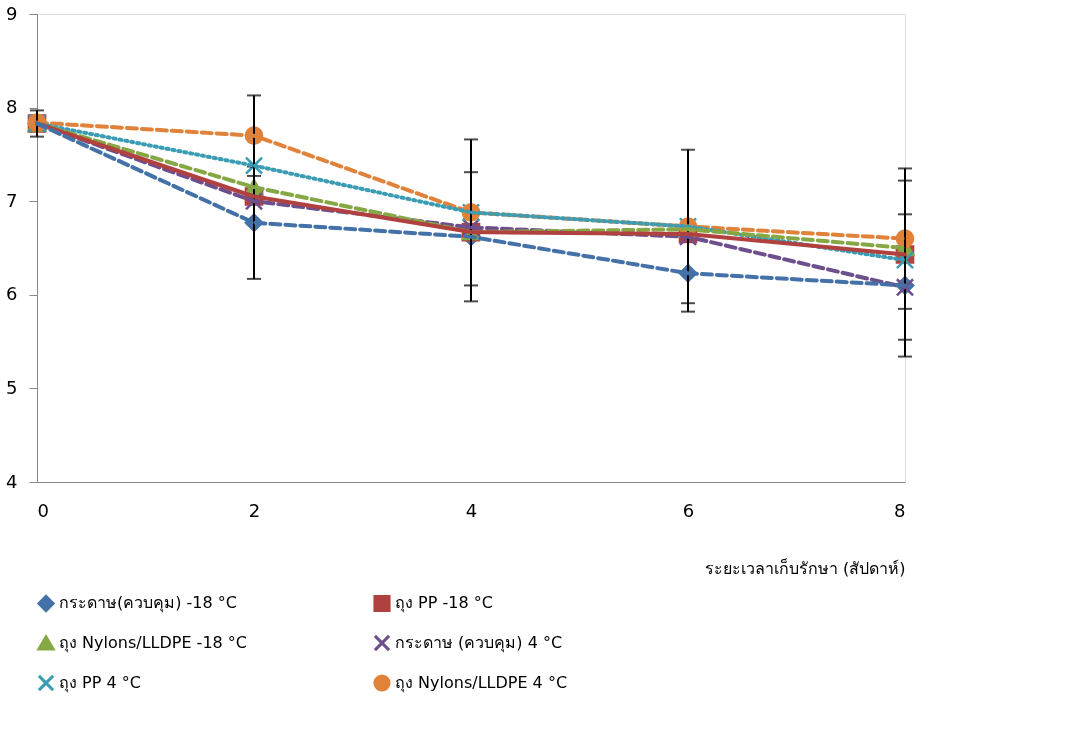  What do you see at coordinates (688, 510) in the screenshot?
I see `x-tick-label: 6` at bounding box center [688, 510].